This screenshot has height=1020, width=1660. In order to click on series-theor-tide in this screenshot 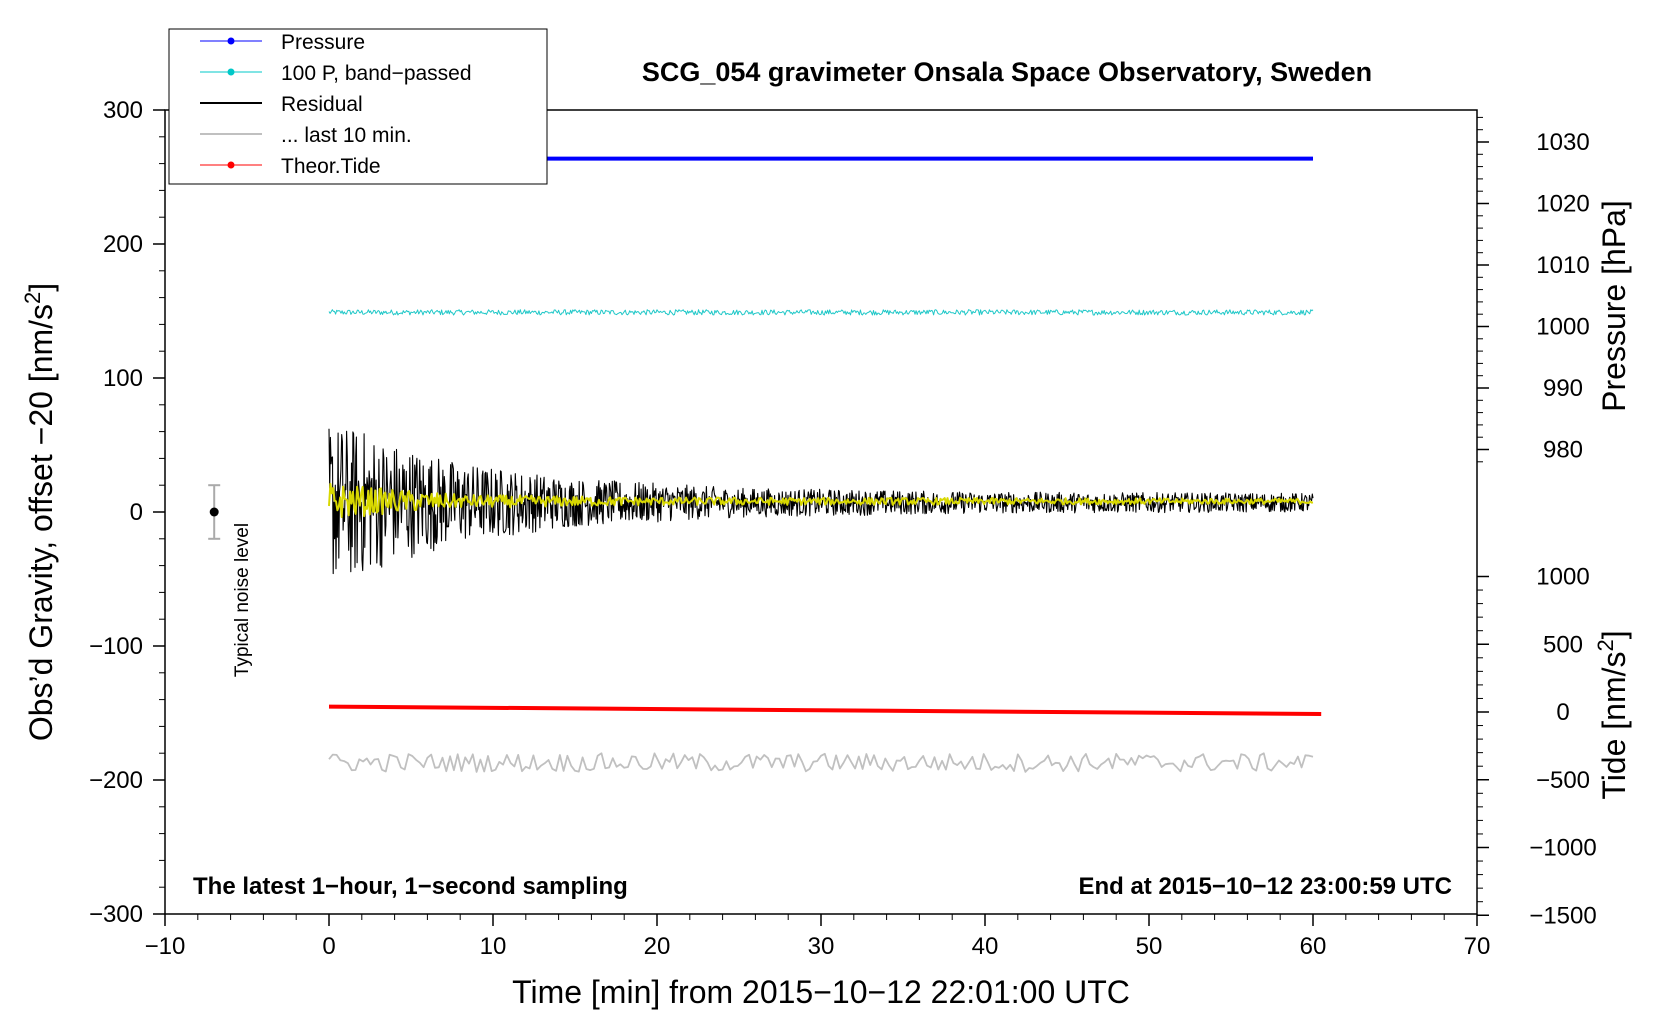, I will do `click(825, 710)`.